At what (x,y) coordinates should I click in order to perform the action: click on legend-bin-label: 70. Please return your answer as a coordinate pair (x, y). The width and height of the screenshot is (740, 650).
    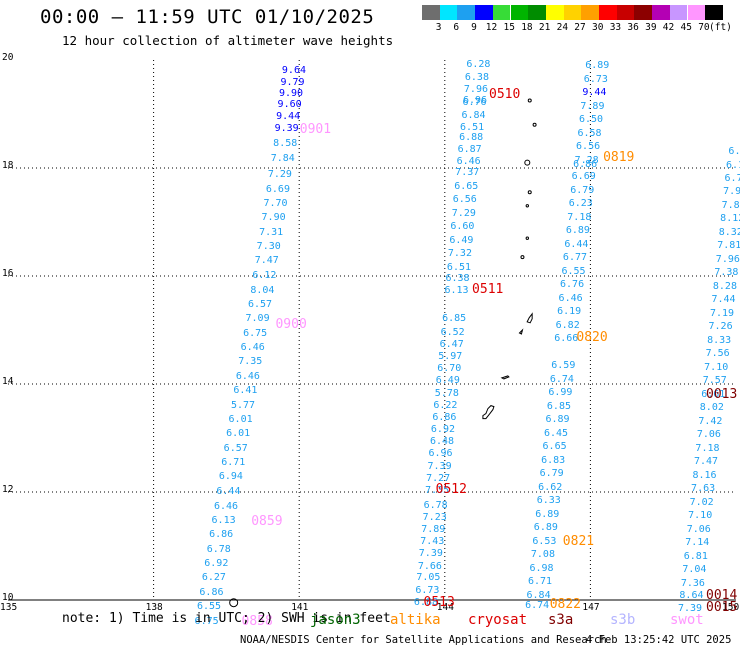
    Looking at the image, I should click on (704, 27).